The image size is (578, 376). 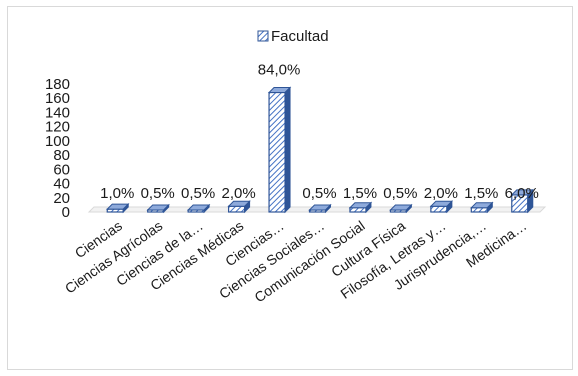 What do you see at coordinates (57, 112) in the screenshot?
I see `y-tick-label: 140` at bounding box center [57, 112].